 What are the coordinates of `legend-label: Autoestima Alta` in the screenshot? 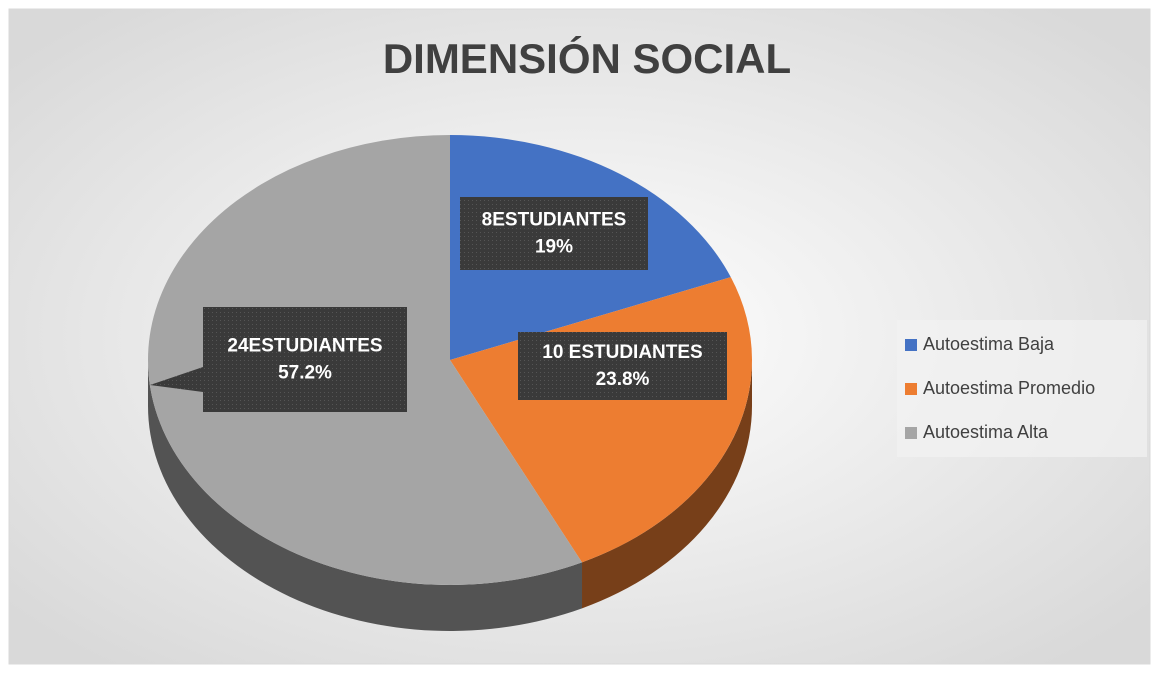 It's located at (986, 432).